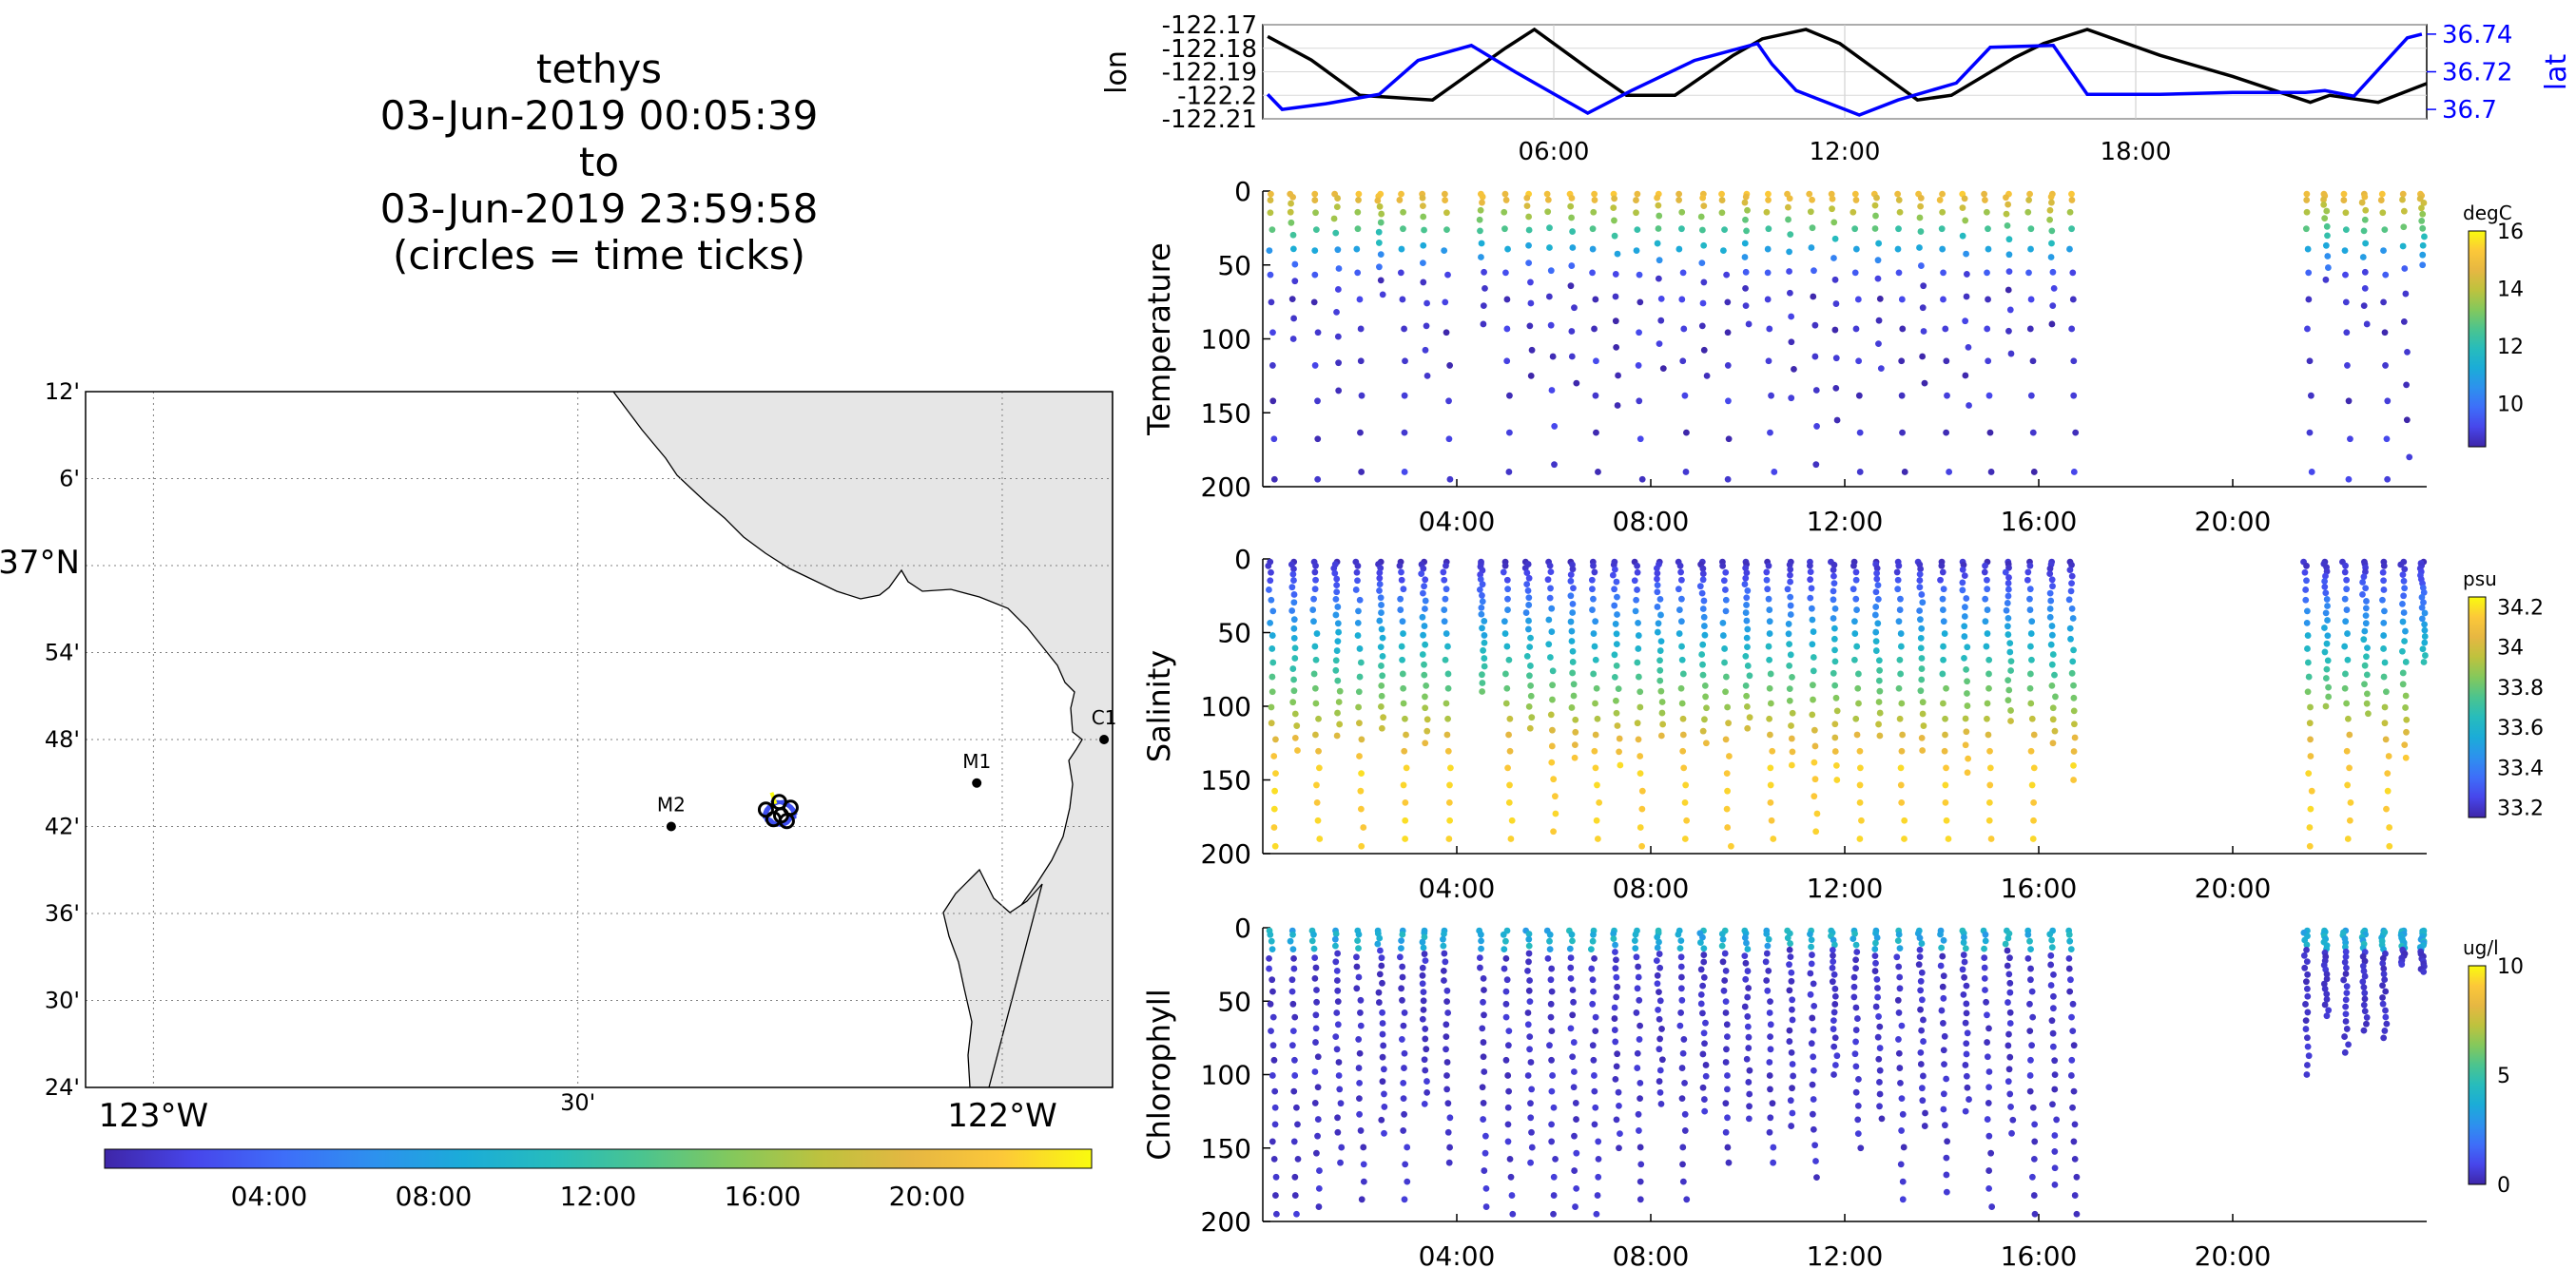 The image size is (2576, 1288). I want to click on chlorophyll-colorbar-tick: 10, so click(2510, 967).